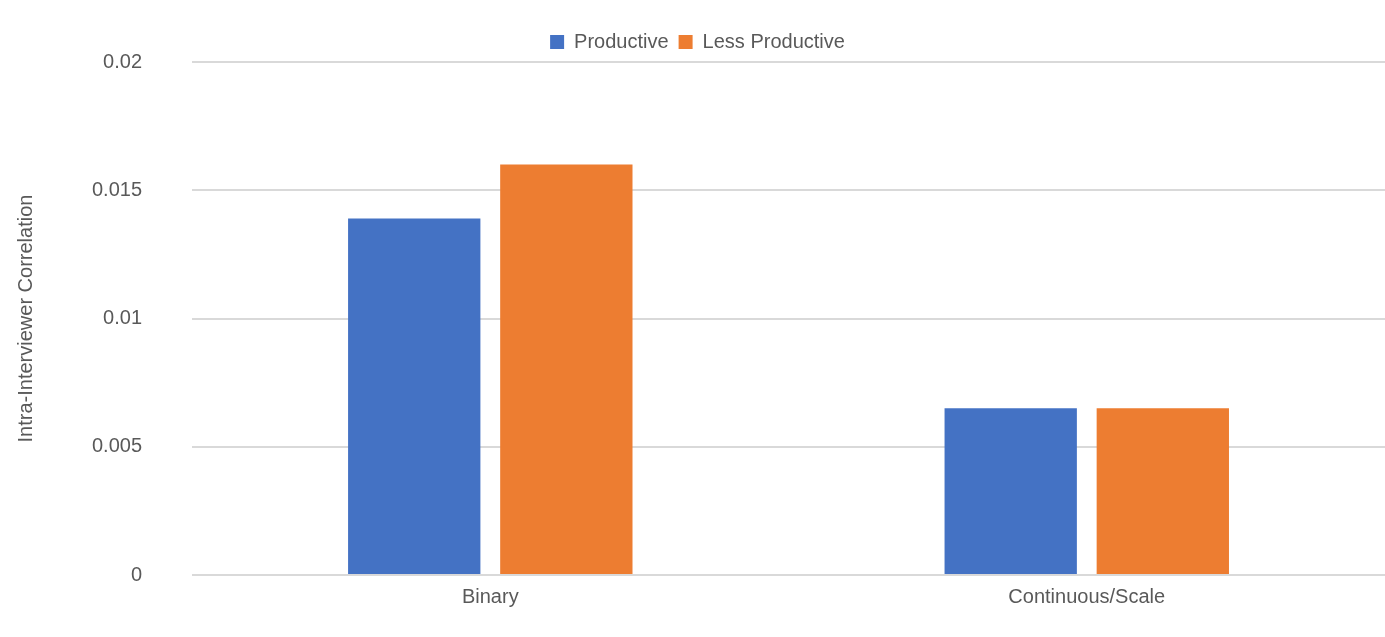  I want to click on y-tick-label: 0.015, so click(117, 188).